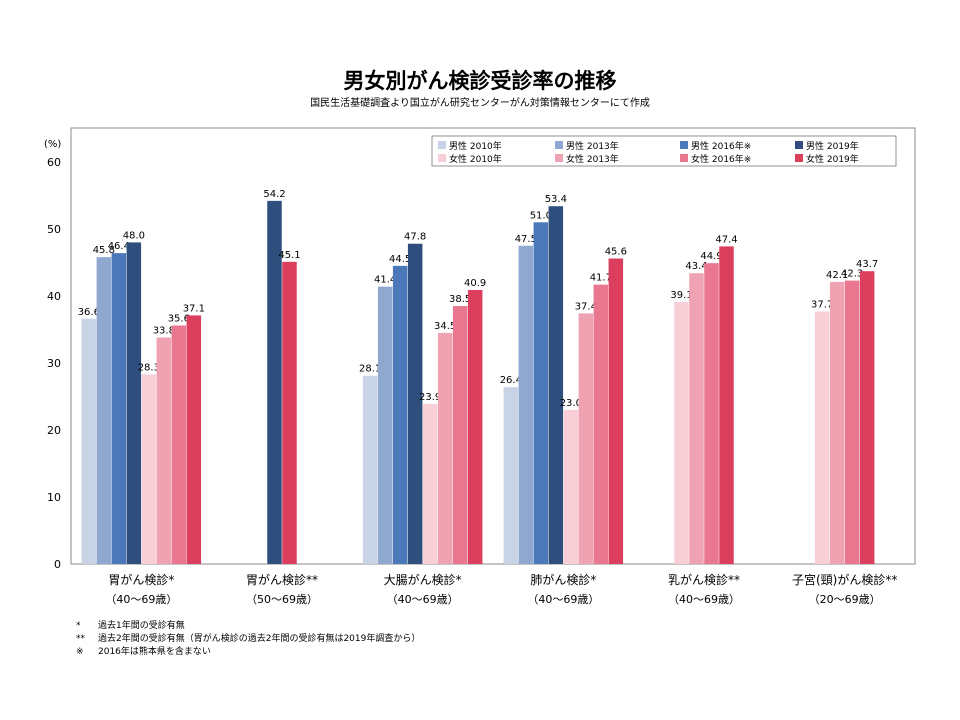 Image resolution: width=960 pixels, height=720 pixels. Describe the element at coordinates (726, 239) in the screenshot. I see `data-label: 47.4` at that location.